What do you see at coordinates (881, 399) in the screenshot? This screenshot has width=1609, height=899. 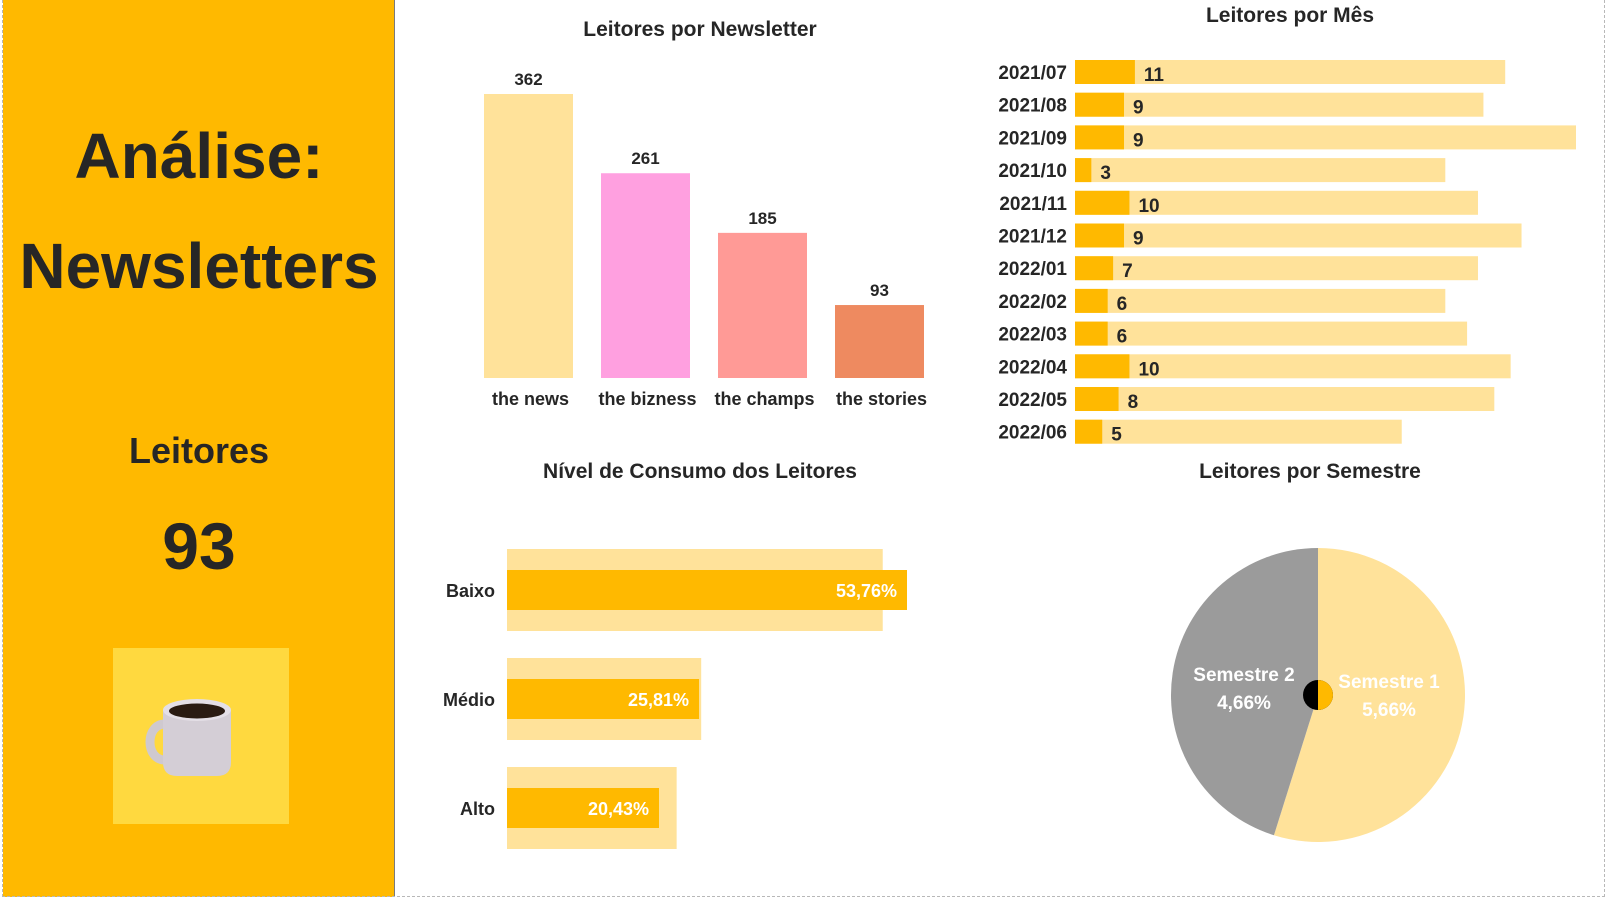 I see `category-label: the stories` at bounding box center [881, 399].